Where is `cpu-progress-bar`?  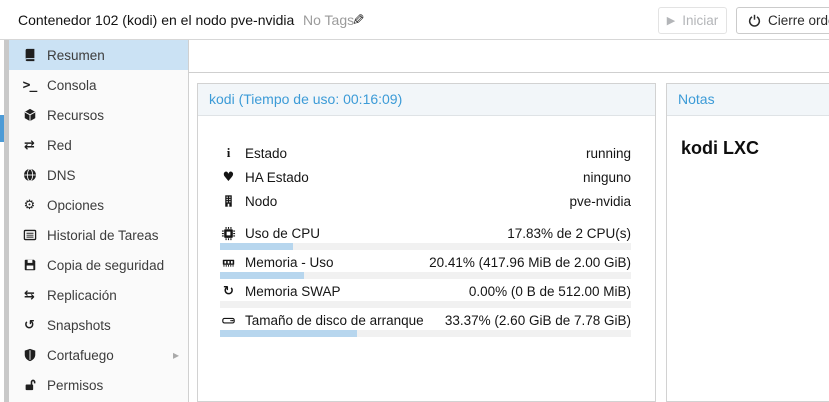
cpu-progress-bar is located at coordinates (425, 246).